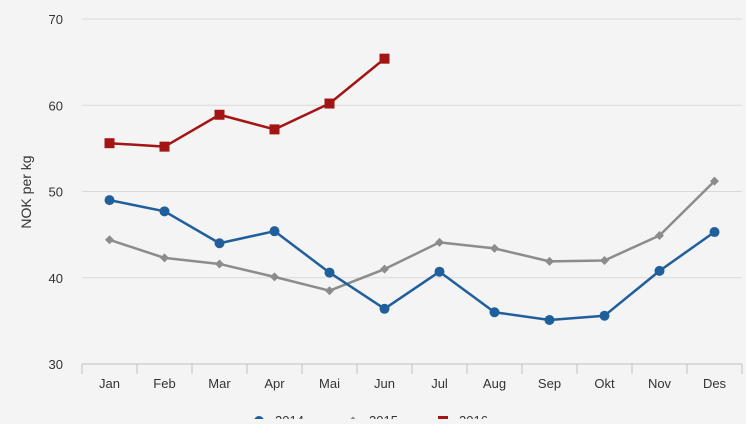 The height and width of the screenshot is (424, 746). I want to click on y-tick-label: 30, so click(56, 364).